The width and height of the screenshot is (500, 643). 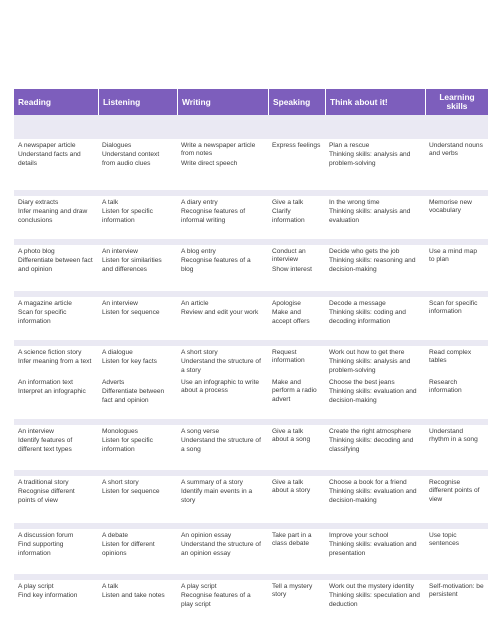 I want to click on speaking-line: Give a talk, so click(x=288, y=202).